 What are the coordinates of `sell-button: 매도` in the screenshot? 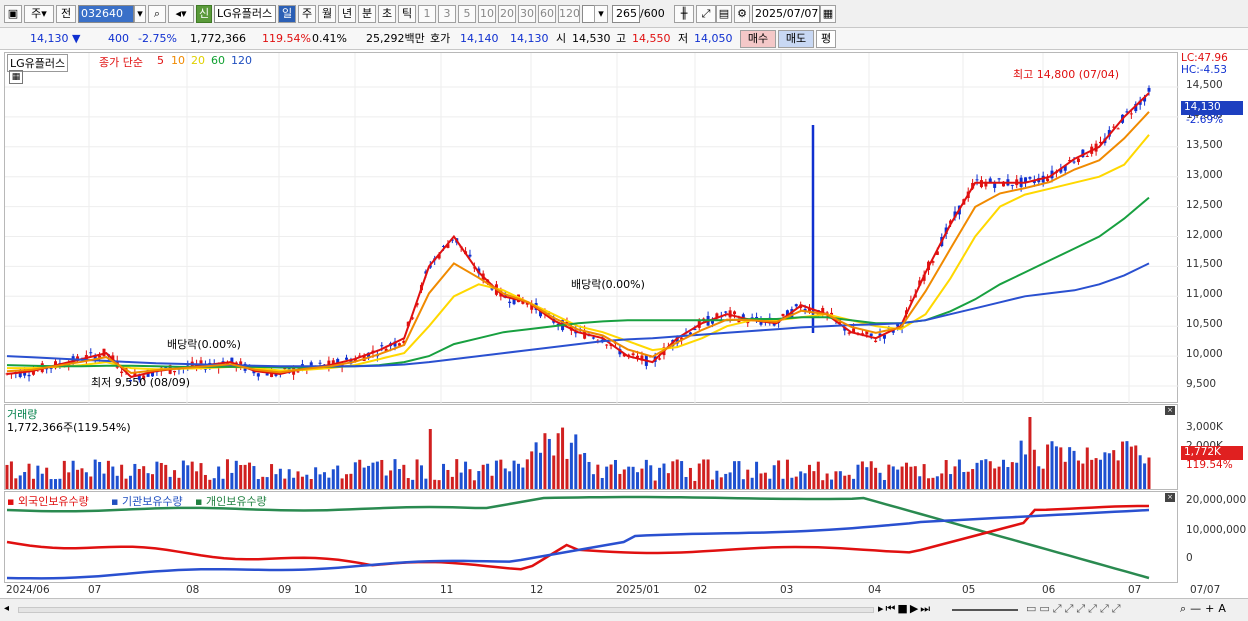 It's located at (796, 39).